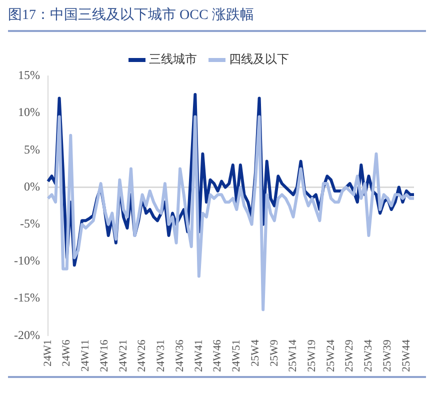 The image size is (440, 410). Describe the element at coordinates (180, 355) in the screenshot. I see `x-tick-label: 24W36` at that location.